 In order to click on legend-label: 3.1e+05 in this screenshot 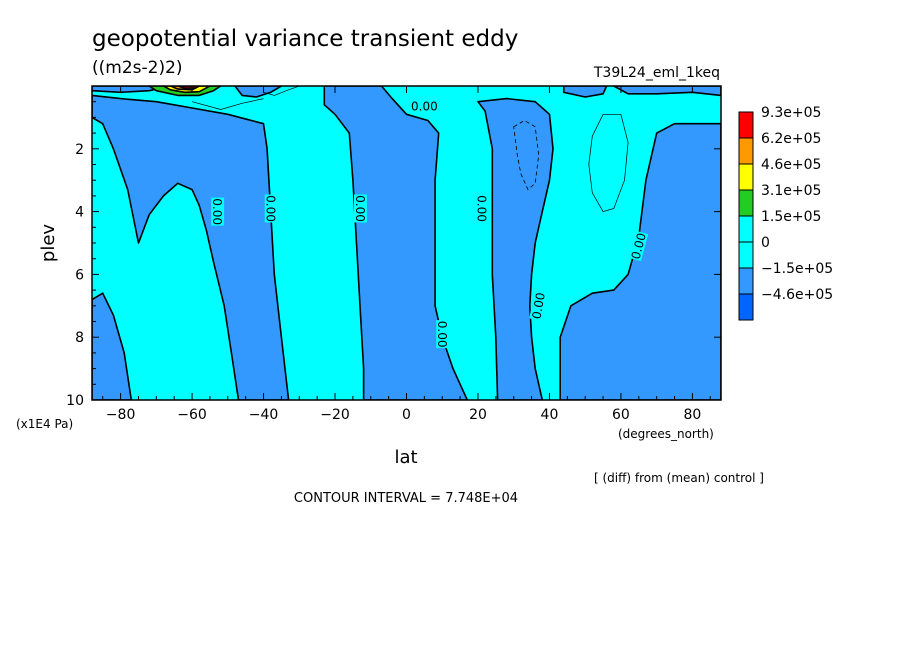, I will do `click(791, 191)`.